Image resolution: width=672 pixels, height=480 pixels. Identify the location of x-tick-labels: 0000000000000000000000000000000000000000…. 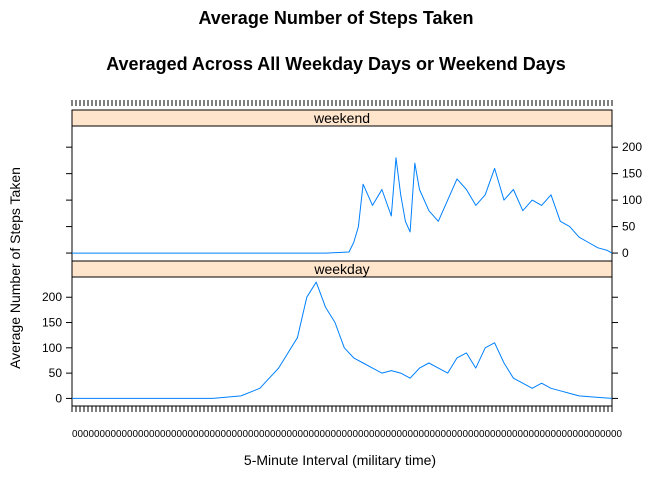
(347, 434).